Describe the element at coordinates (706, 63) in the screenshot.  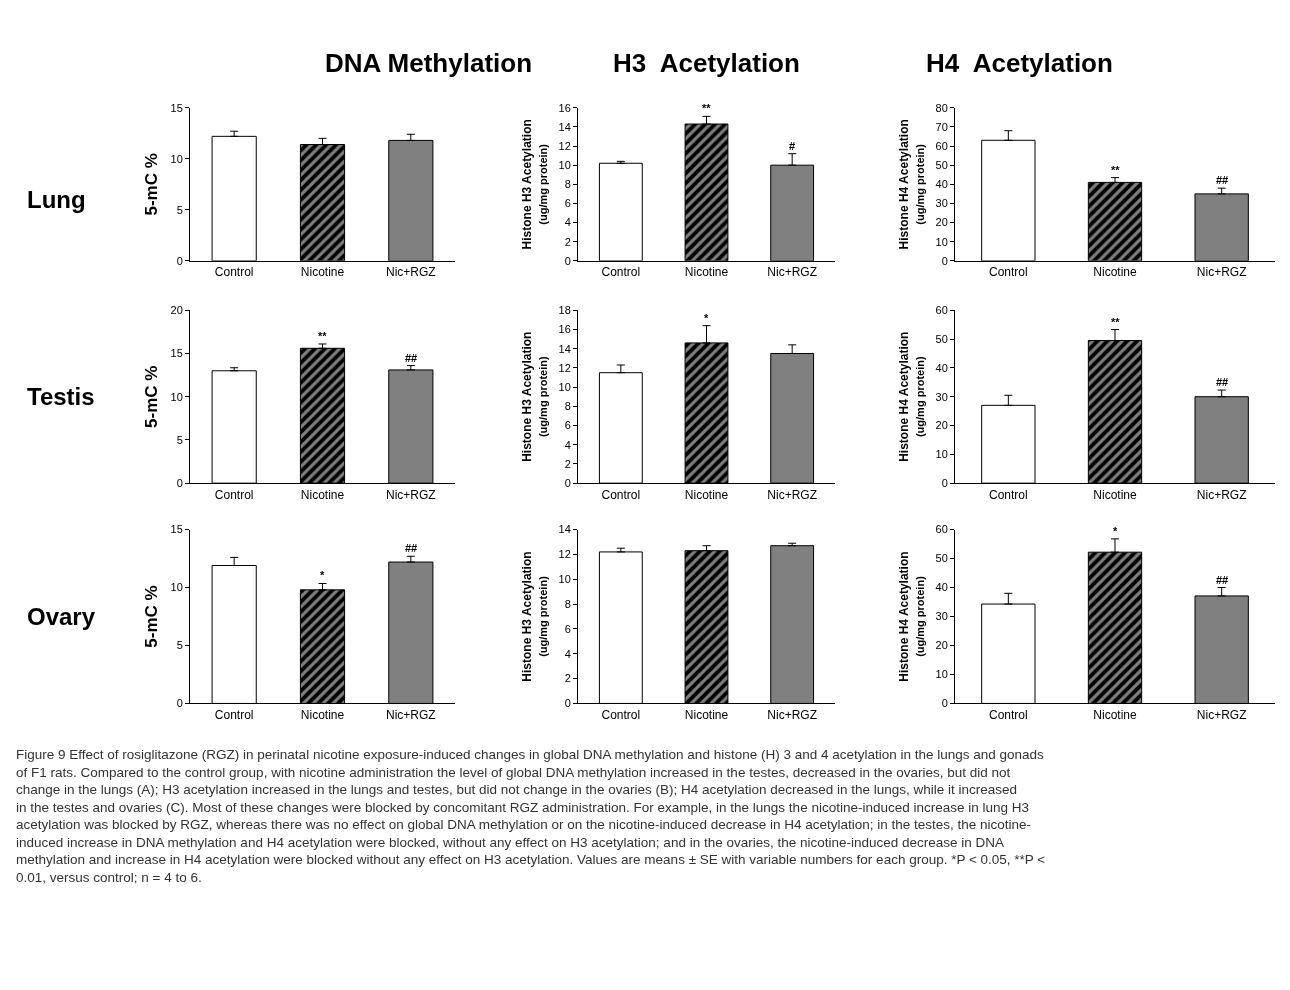
I see `chart-title: H3 Acetylation` at that location.